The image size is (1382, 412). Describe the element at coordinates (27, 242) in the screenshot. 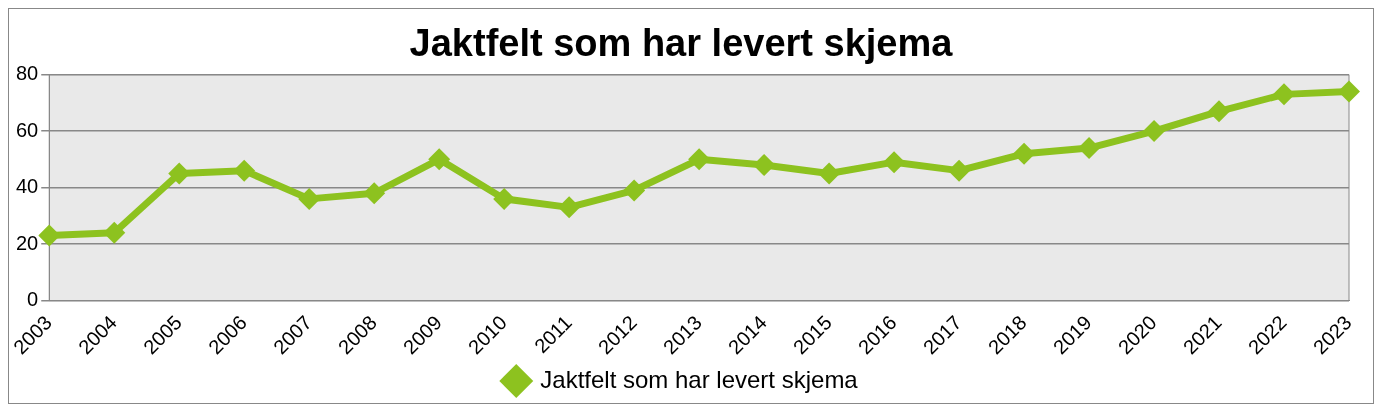

I see `y-tick-label: 20` at that location.